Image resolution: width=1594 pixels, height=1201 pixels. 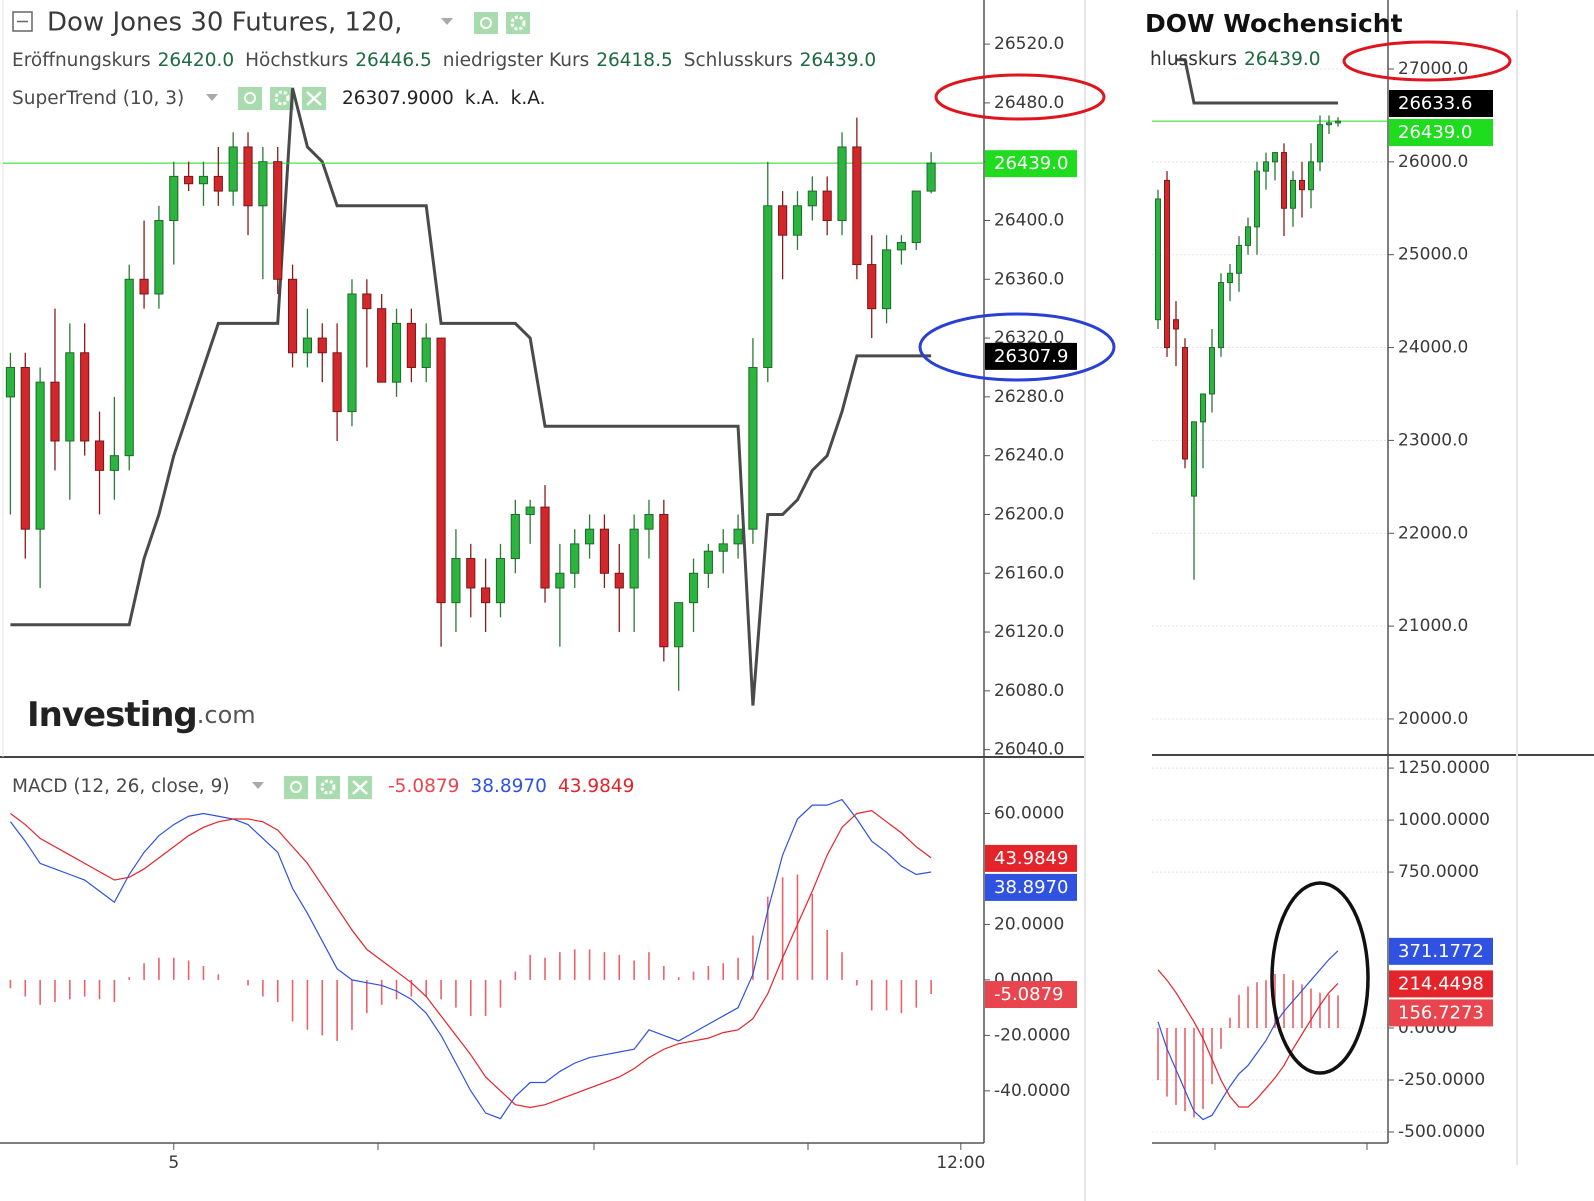 I want to click on x-tick-label: 5, so click(x=173, y=1163).